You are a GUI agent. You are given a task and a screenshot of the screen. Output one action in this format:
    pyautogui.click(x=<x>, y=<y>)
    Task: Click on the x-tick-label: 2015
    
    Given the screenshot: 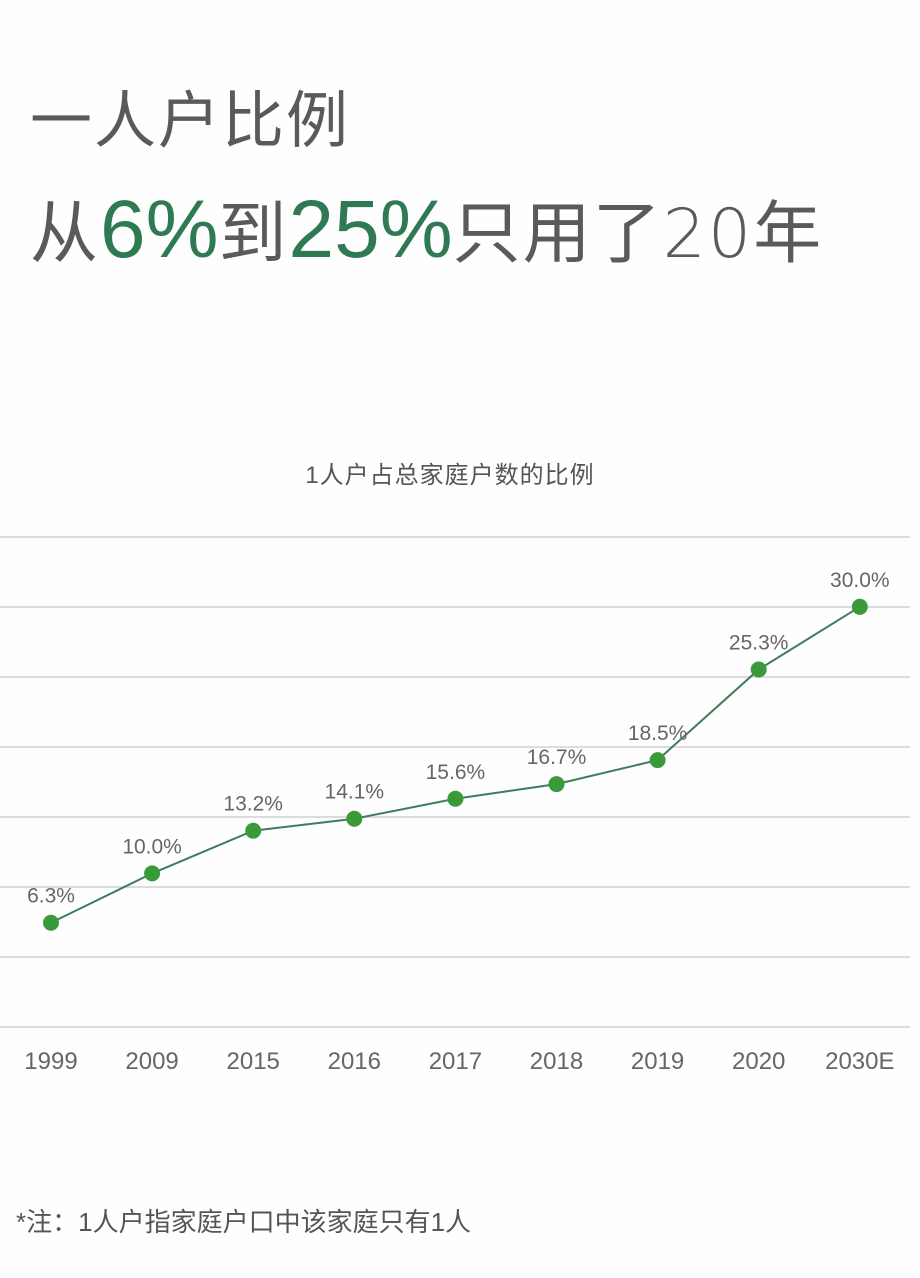 What is the action you would take?
    pyautogui.click(x=253, y=1061)
    